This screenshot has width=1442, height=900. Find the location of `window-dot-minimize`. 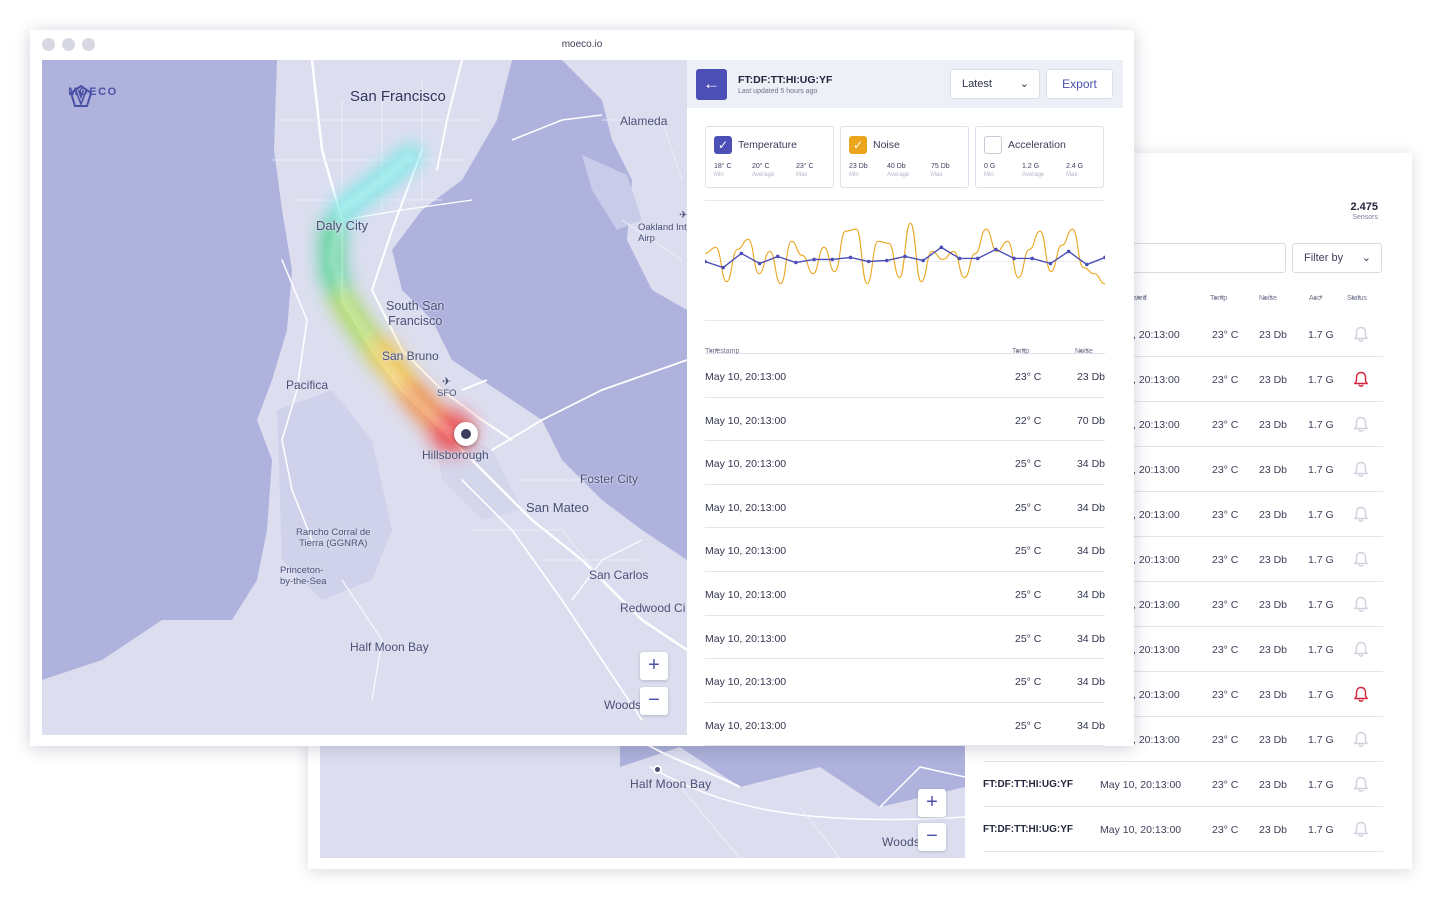

window-dot-minimize is located at coordinates (68, 44).